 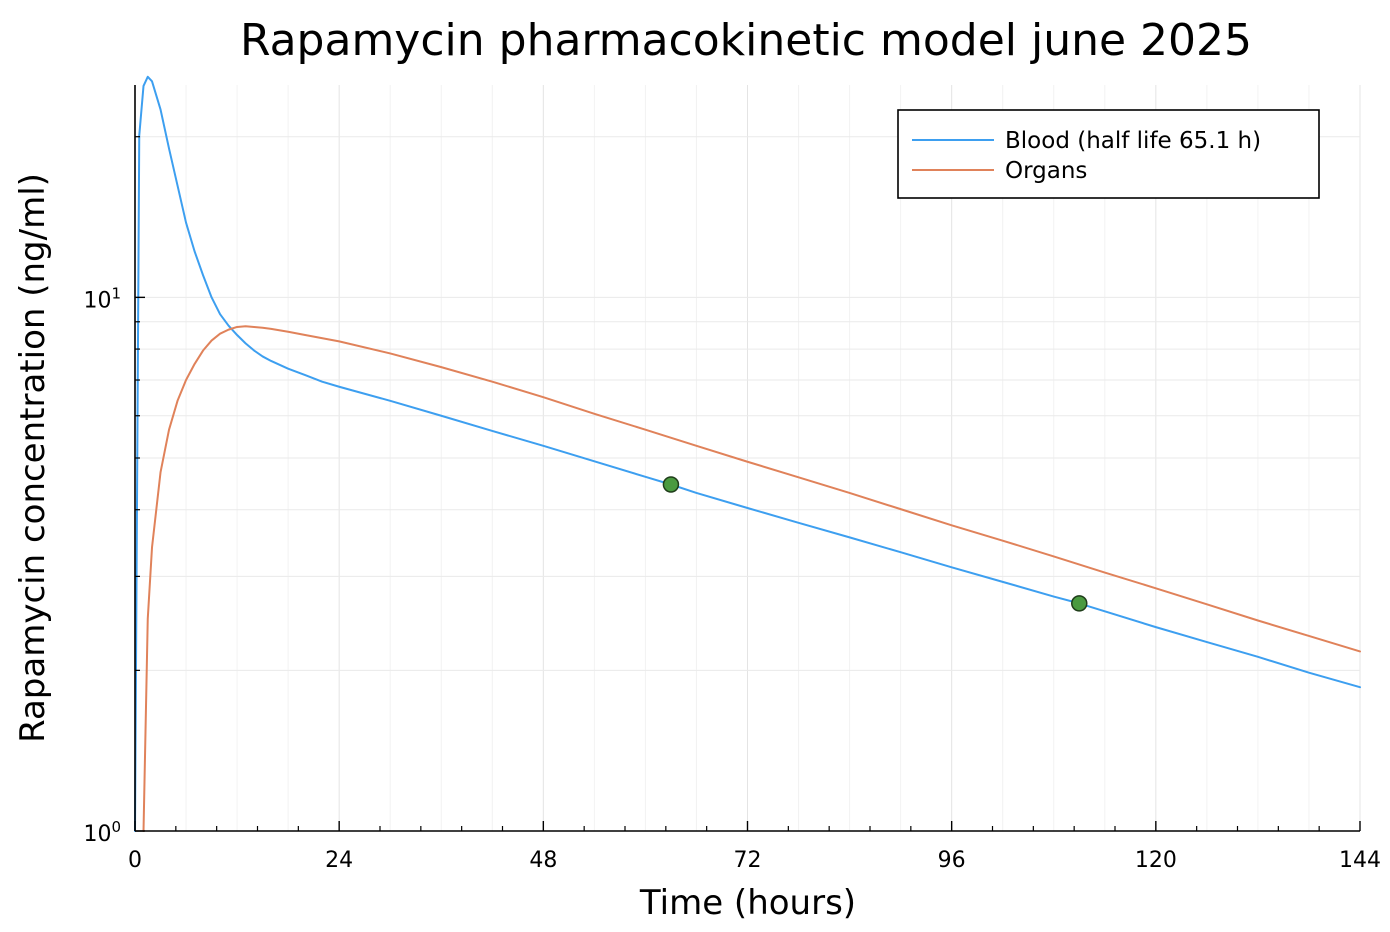 What do you see at coordinates (543, 860) in the screenshot?
I see `x-tick-label: 48` at bounding box center [543, 860].